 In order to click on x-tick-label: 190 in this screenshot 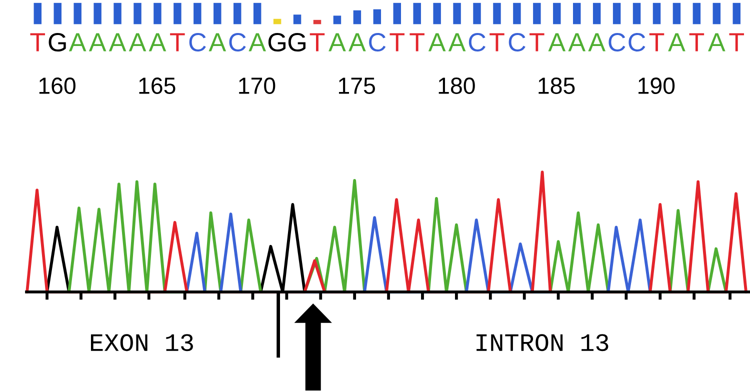, I will do `click(656, 85)`.